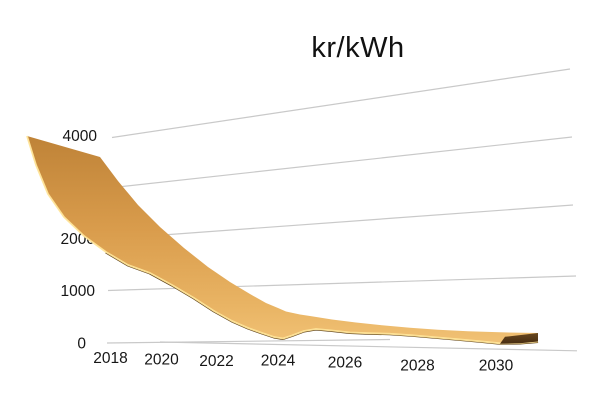  Describe the element at coordinates (368, 346) in the screenshot. I see `baseline-front-edge` at that location.